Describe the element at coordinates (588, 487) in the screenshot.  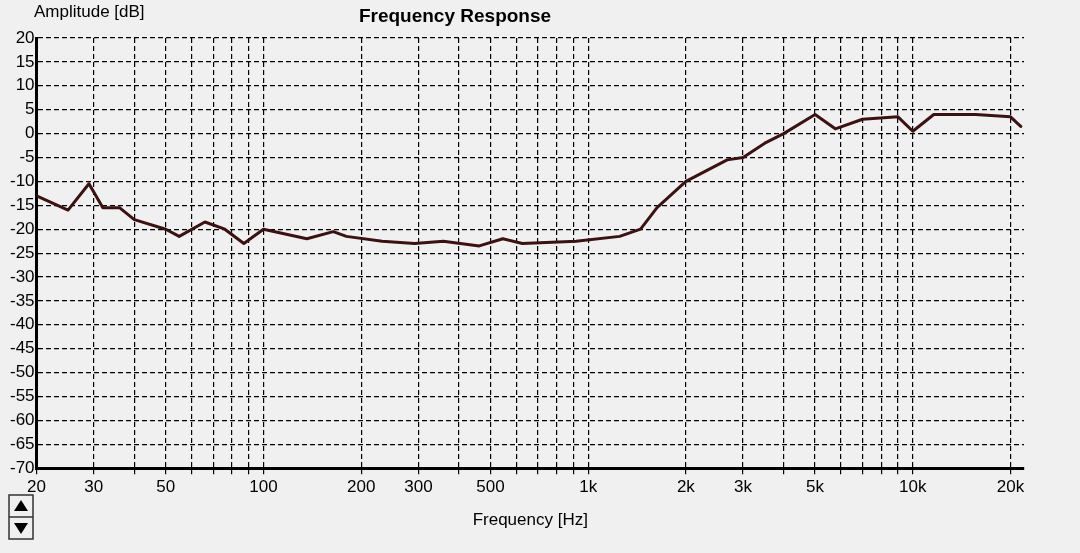
I see `x-tick-label: 1k` at that location.